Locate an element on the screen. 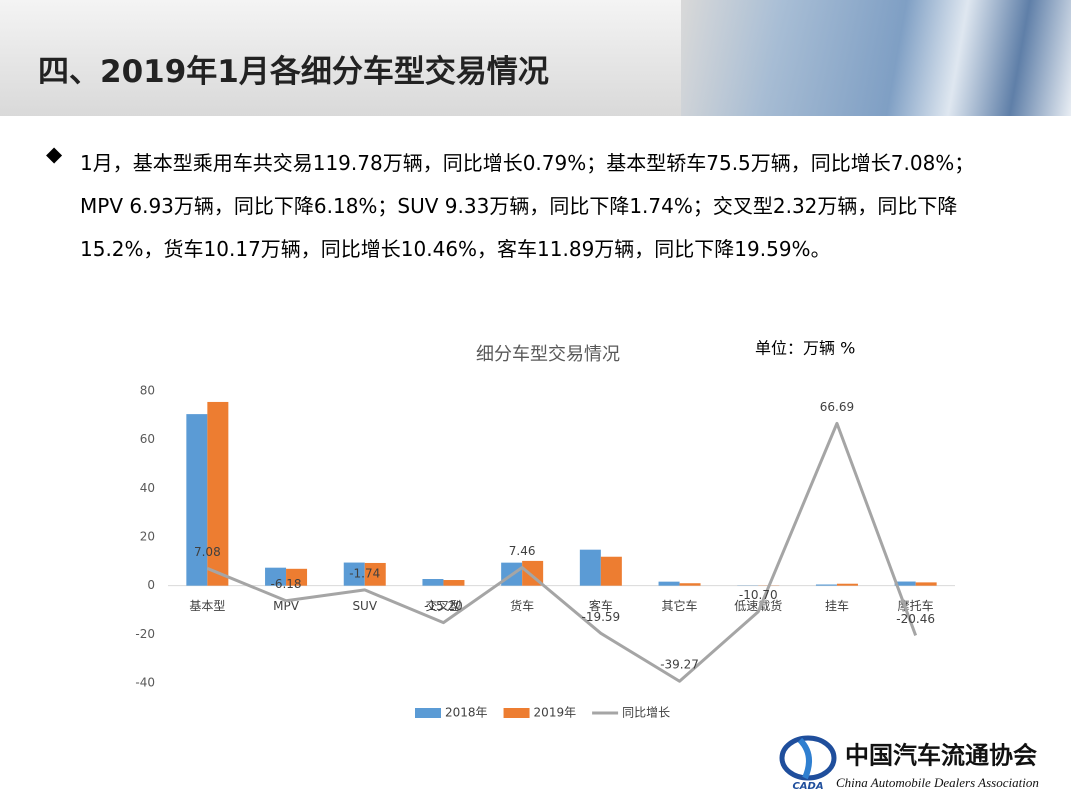 This screenshot has height=802, width=1071. slide-title: 四、2019年1月各细分车型交易情况 is located at coordinates (293, 72).